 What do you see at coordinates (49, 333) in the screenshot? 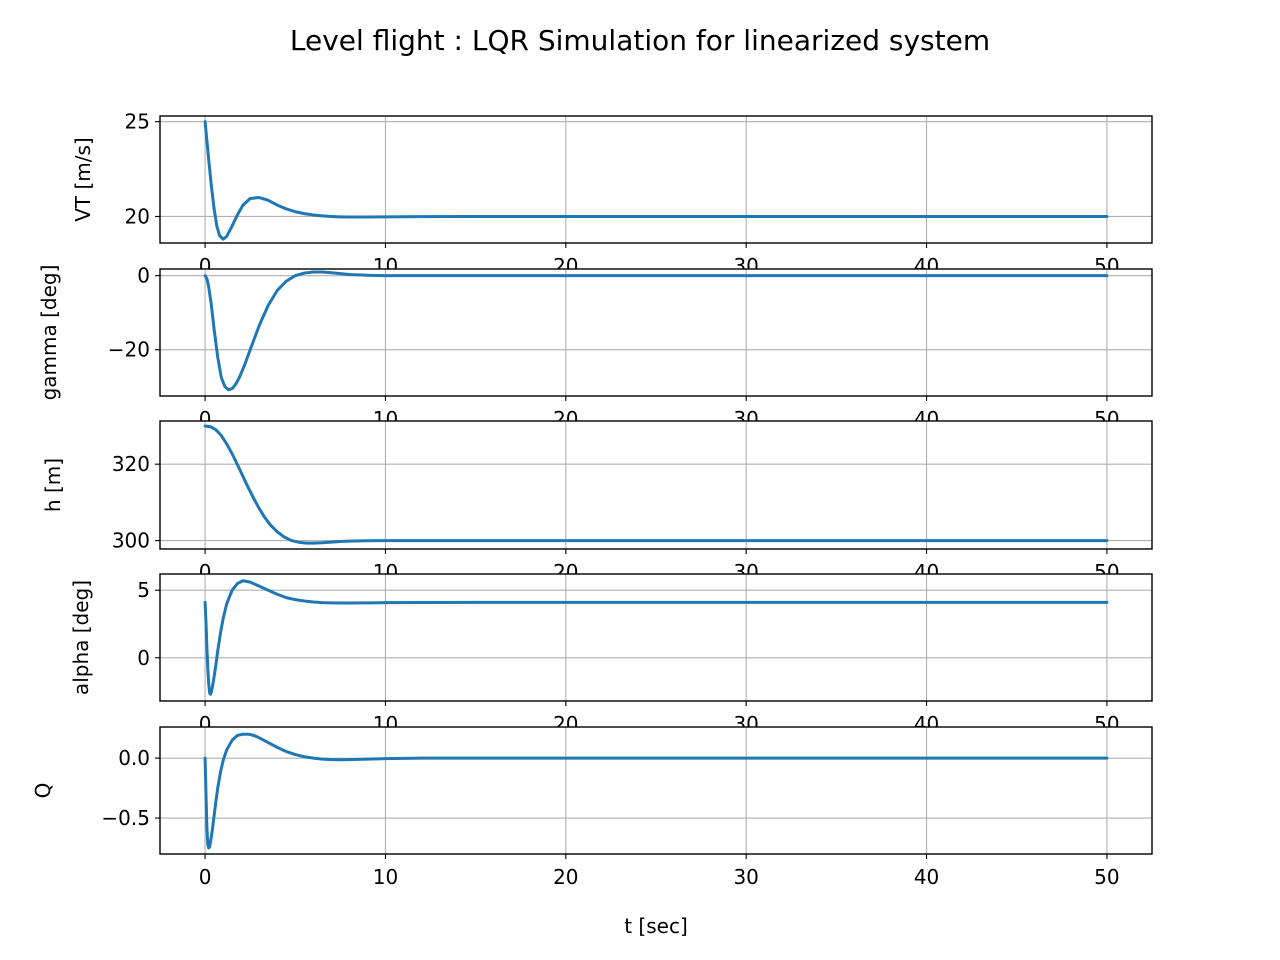
I see `y-axis-label: gamma [deg]` at bounding box center [49, 333].